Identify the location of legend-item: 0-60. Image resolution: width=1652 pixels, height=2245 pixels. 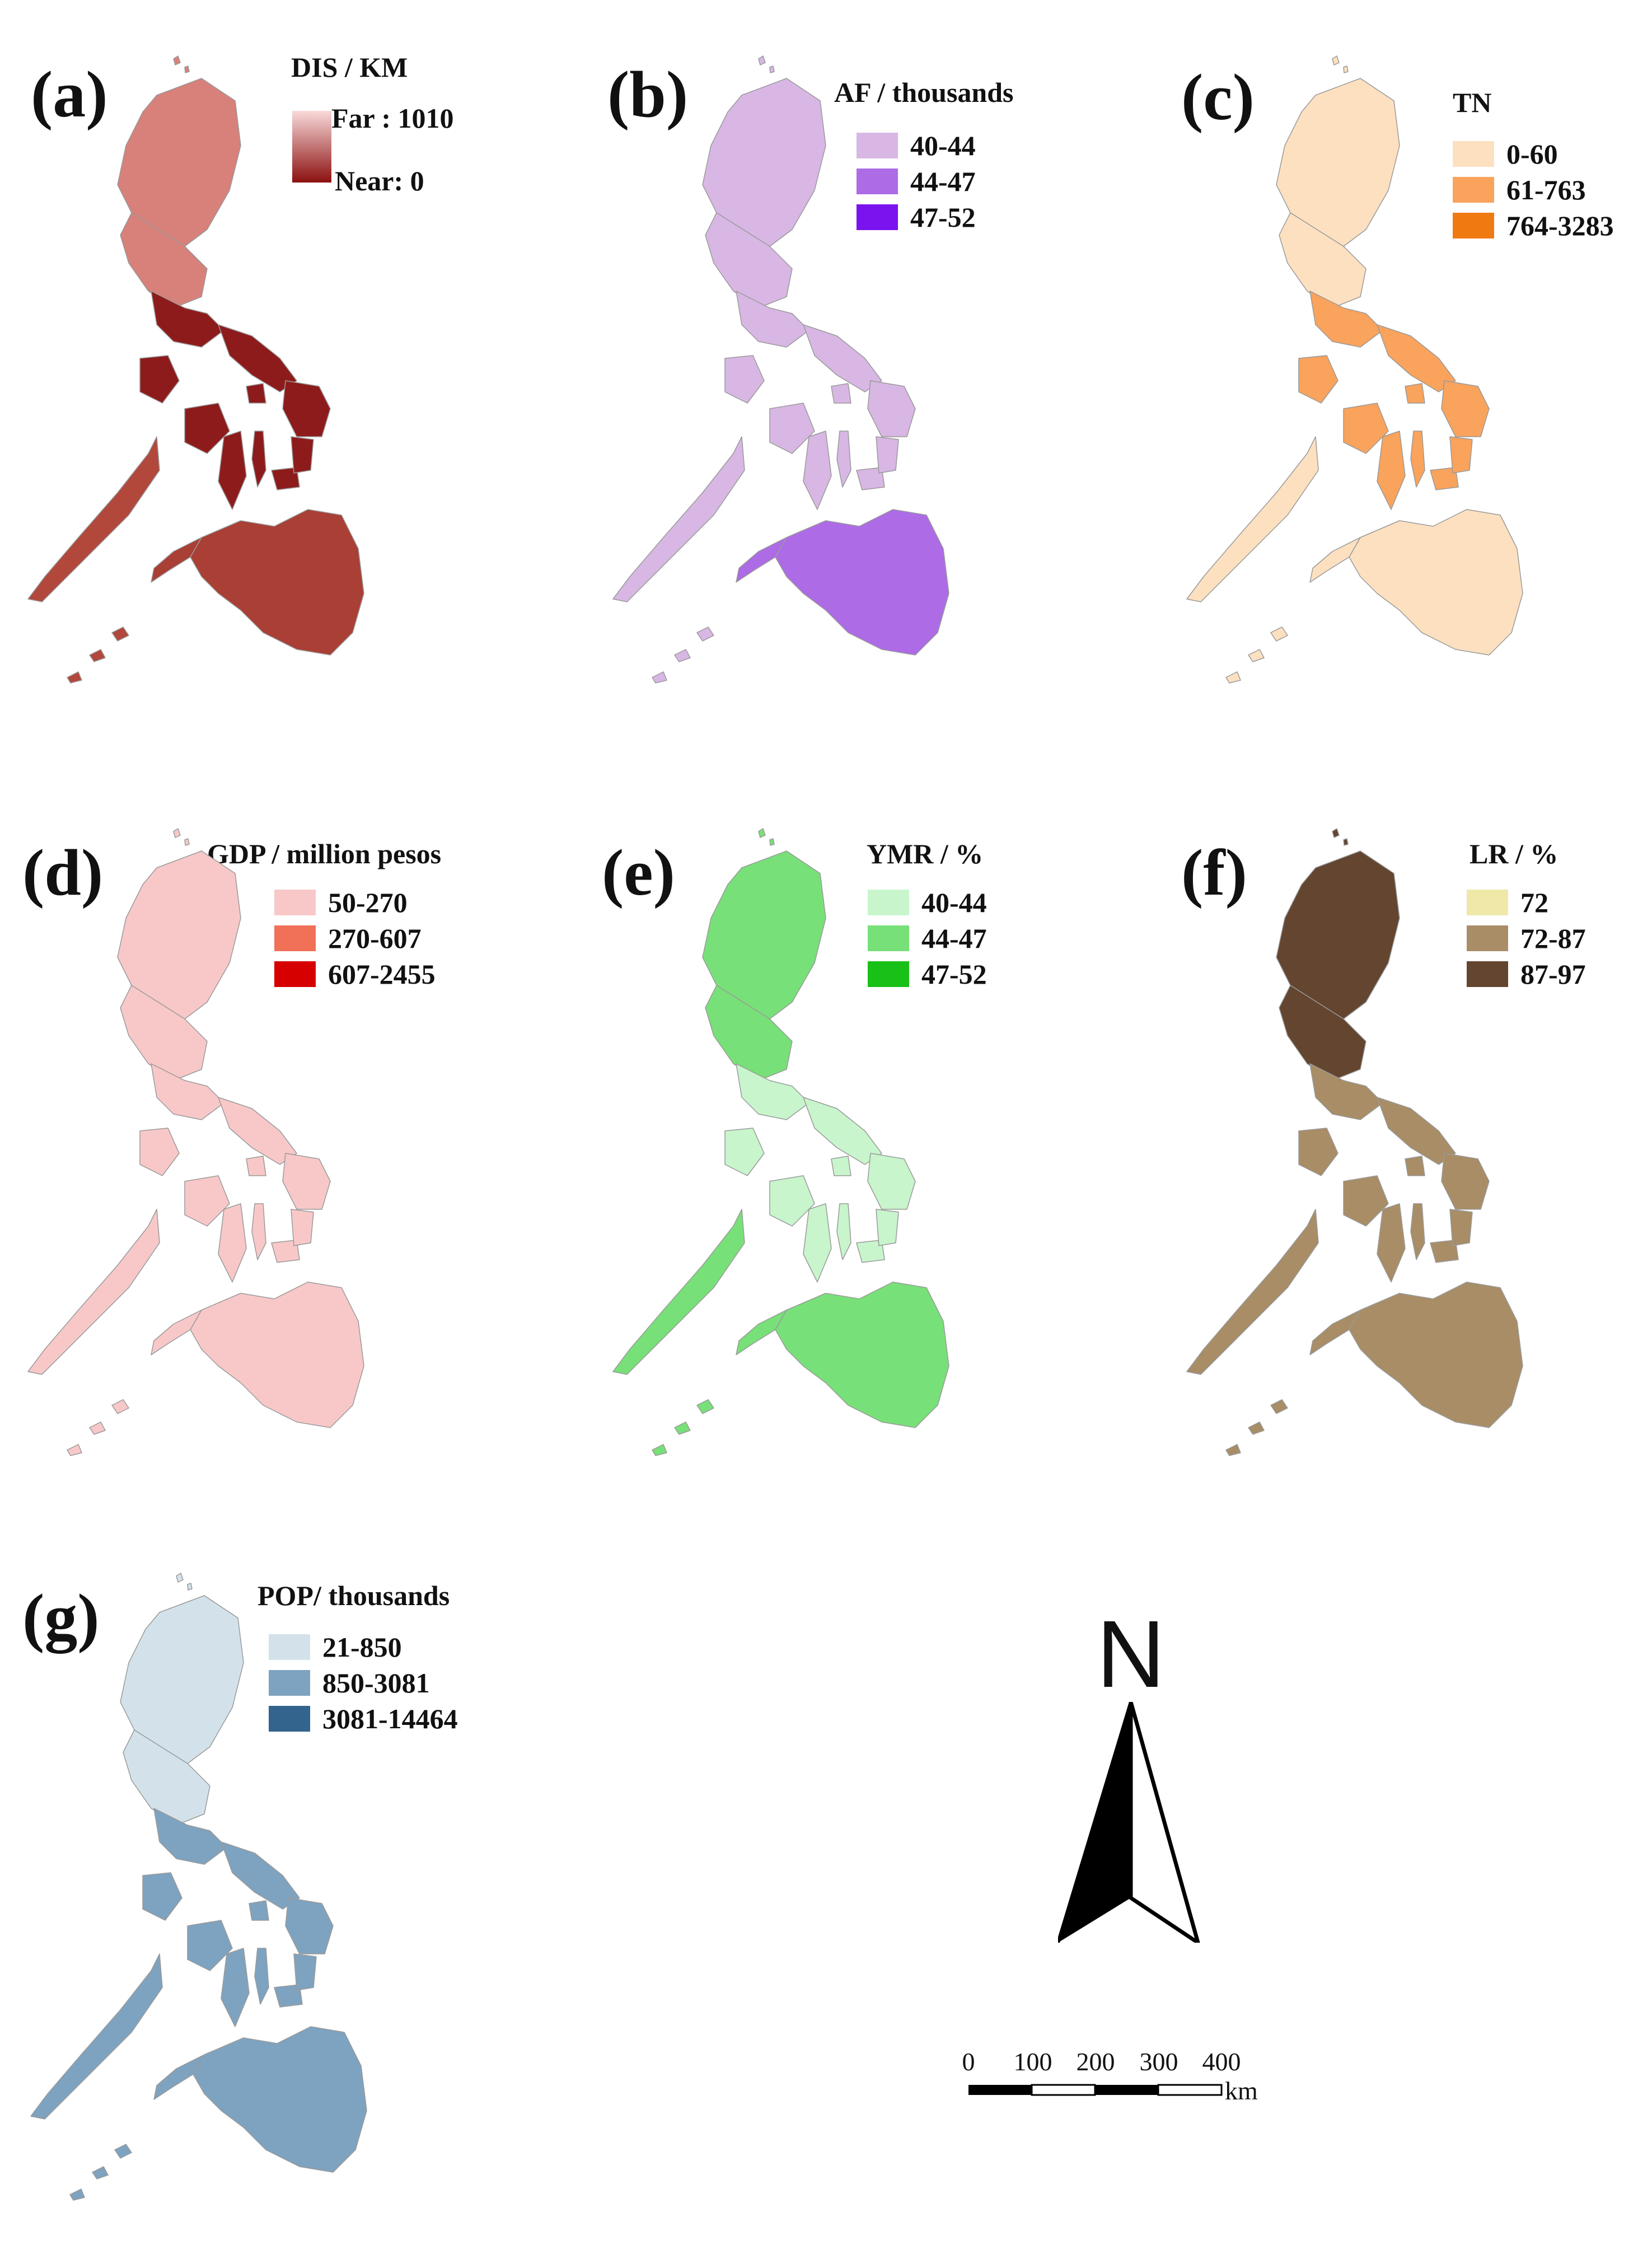
(1505, 154).